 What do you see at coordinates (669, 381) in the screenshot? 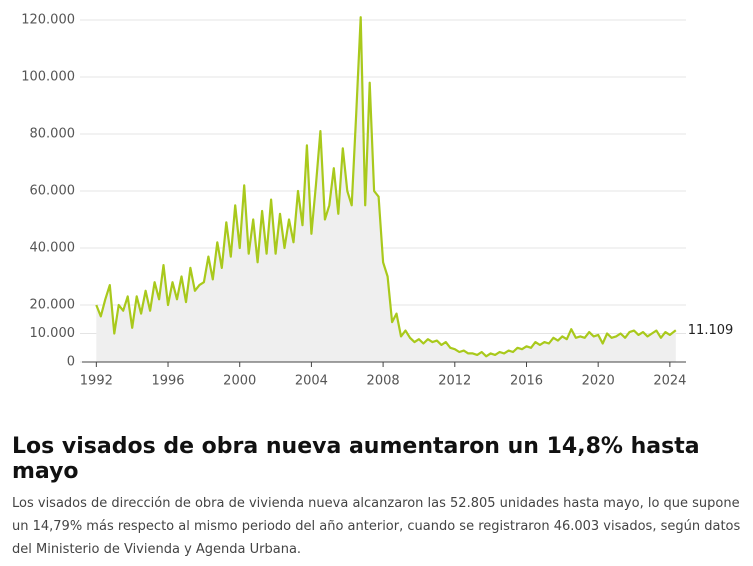
I see `x-tick-label: 2024` at bounding box center [669, 381].